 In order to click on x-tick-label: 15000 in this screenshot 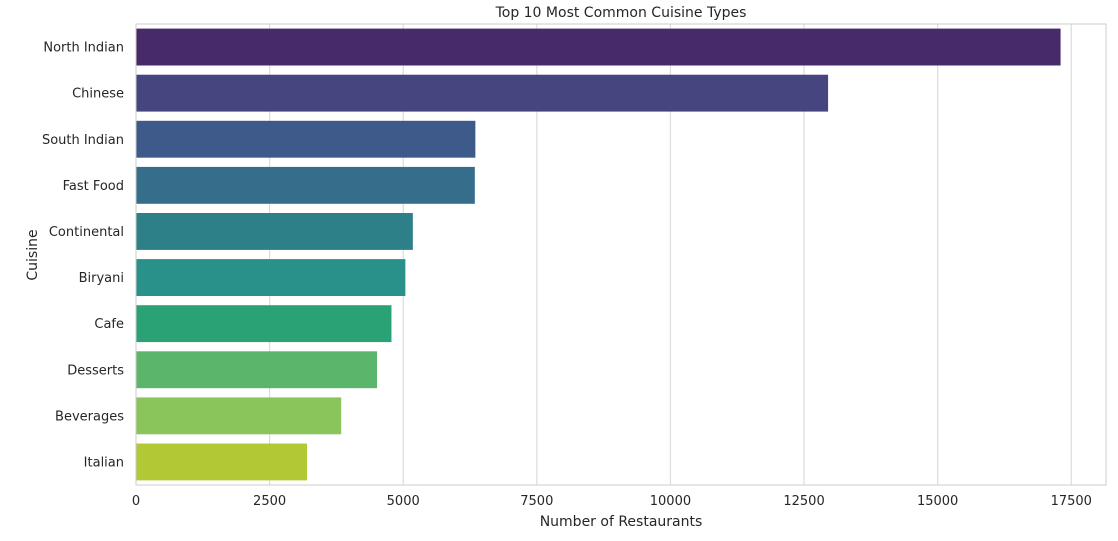, I will do `click(937, 501)`.